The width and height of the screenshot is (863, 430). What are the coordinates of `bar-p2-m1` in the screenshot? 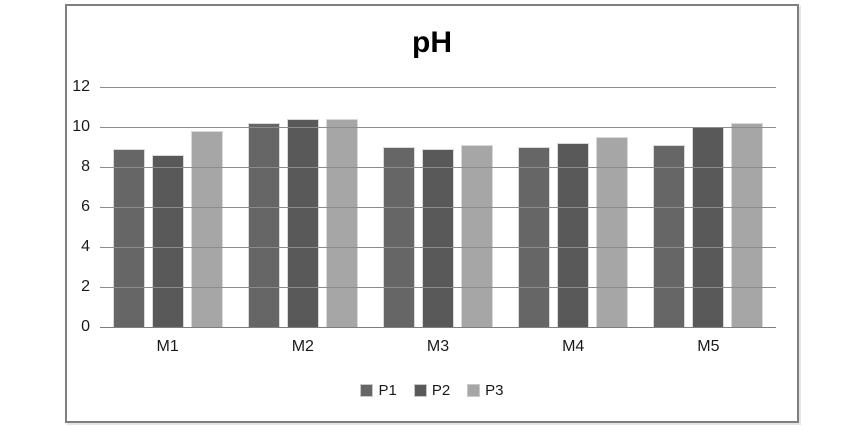 It's located at (167, 241).